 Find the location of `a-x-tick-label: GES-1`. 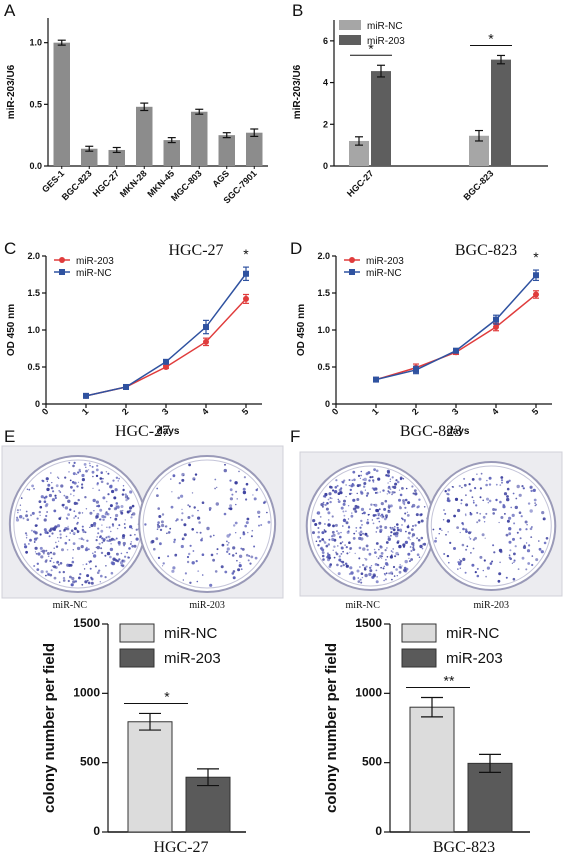

a-x-tick-label: GES-1 is located at coordinates (53, 181).